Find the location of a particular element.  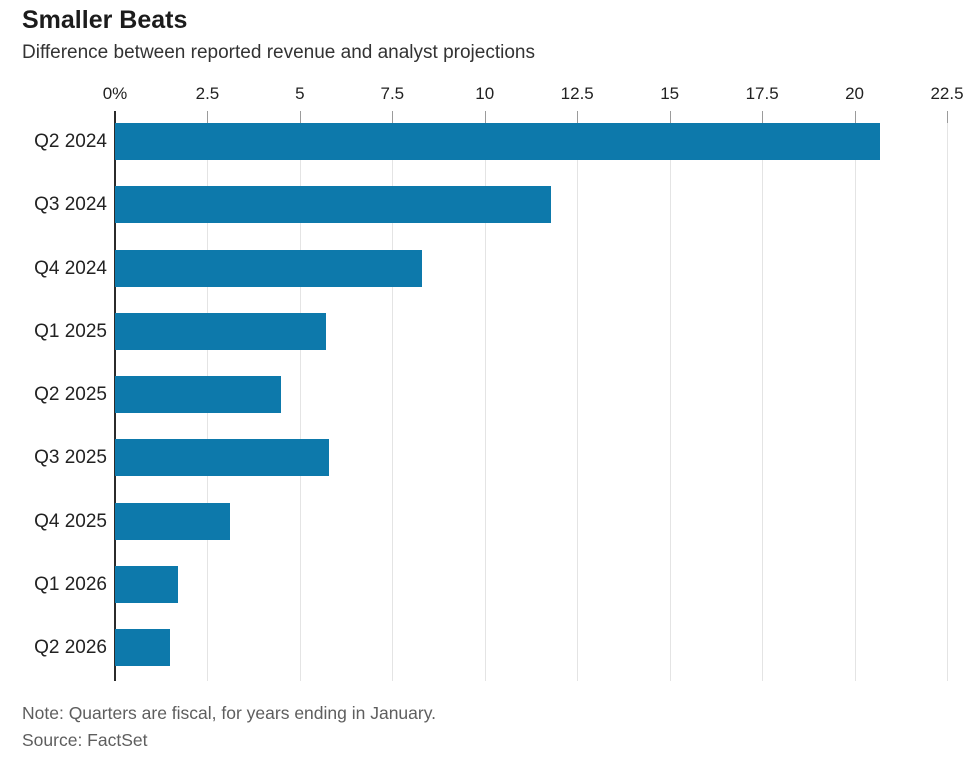

bar-row: Q4 2024 is located at coordinates (473, 268).